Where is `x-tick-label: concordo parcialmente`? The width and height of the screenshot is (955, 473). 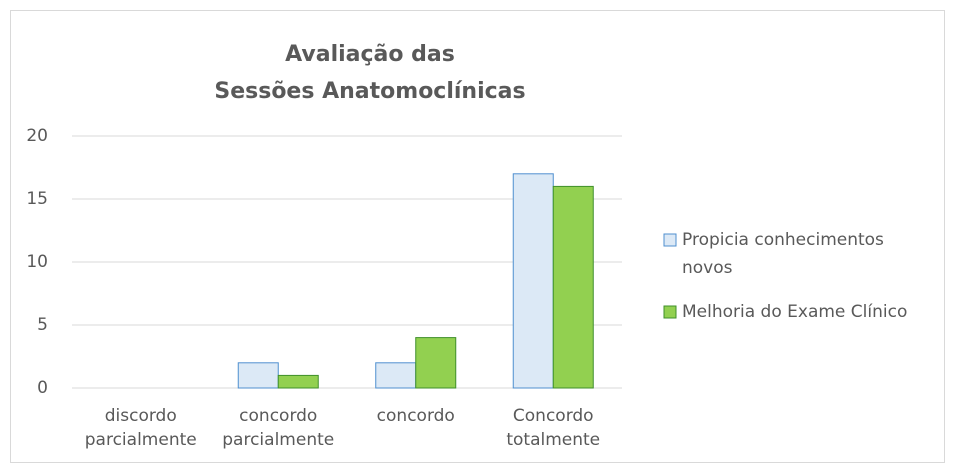 x-tick-label: concordo parcialmente is located at coordinates (278, 428).